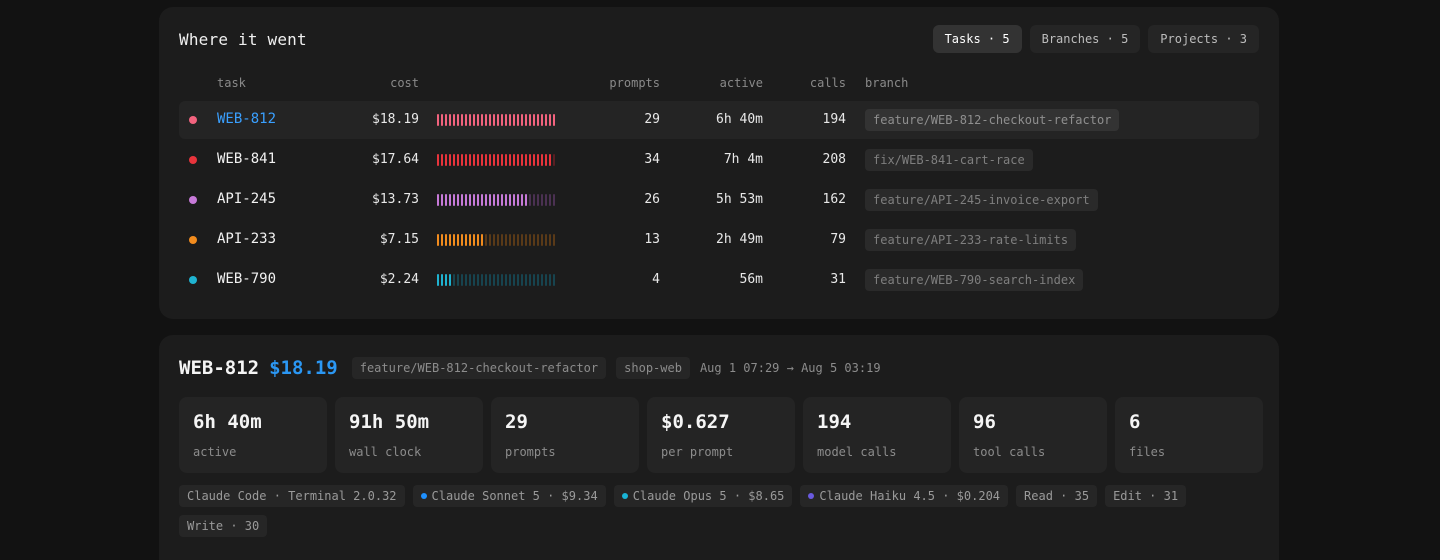 The image size is (1440, 560). What do you see at coordinates (395, 159) in the screenshot?
I see `task-cost: $17.64` at bounding box center [395, 159].